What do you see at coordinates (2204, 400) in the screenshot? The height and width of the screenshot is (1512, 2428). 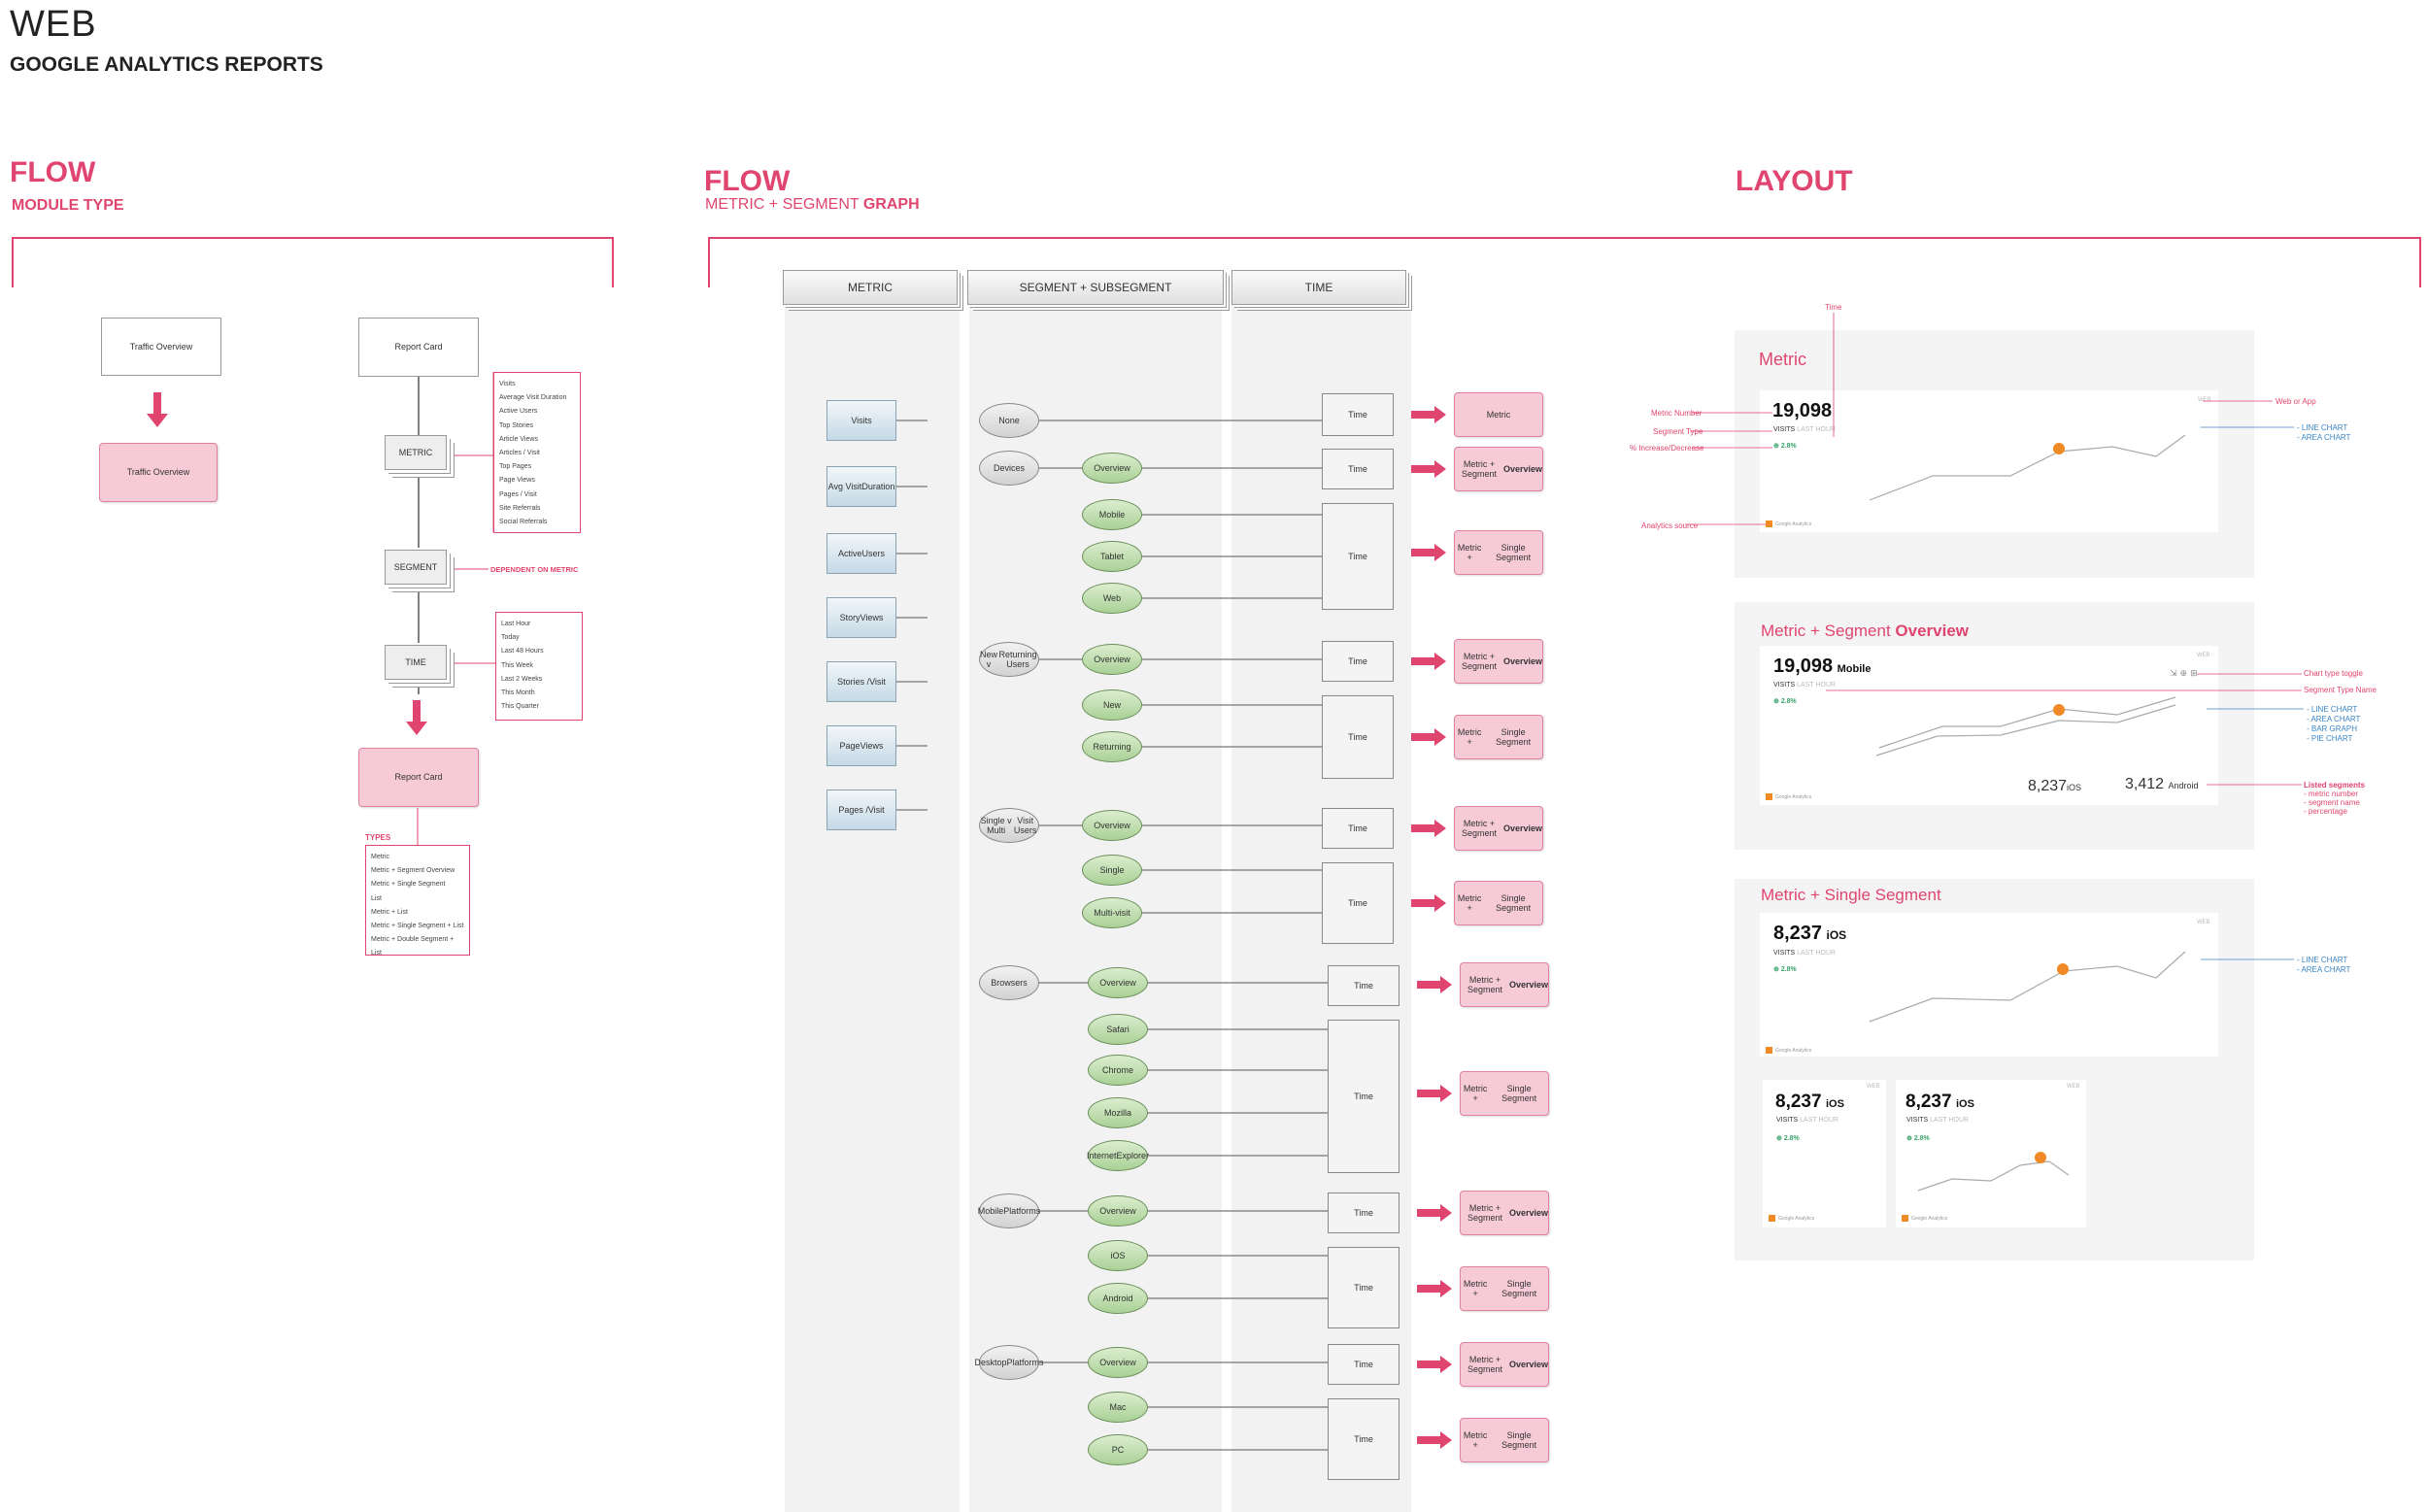 I see `metric-card-web-badge: WEB` at bounding box center [2204, 400].